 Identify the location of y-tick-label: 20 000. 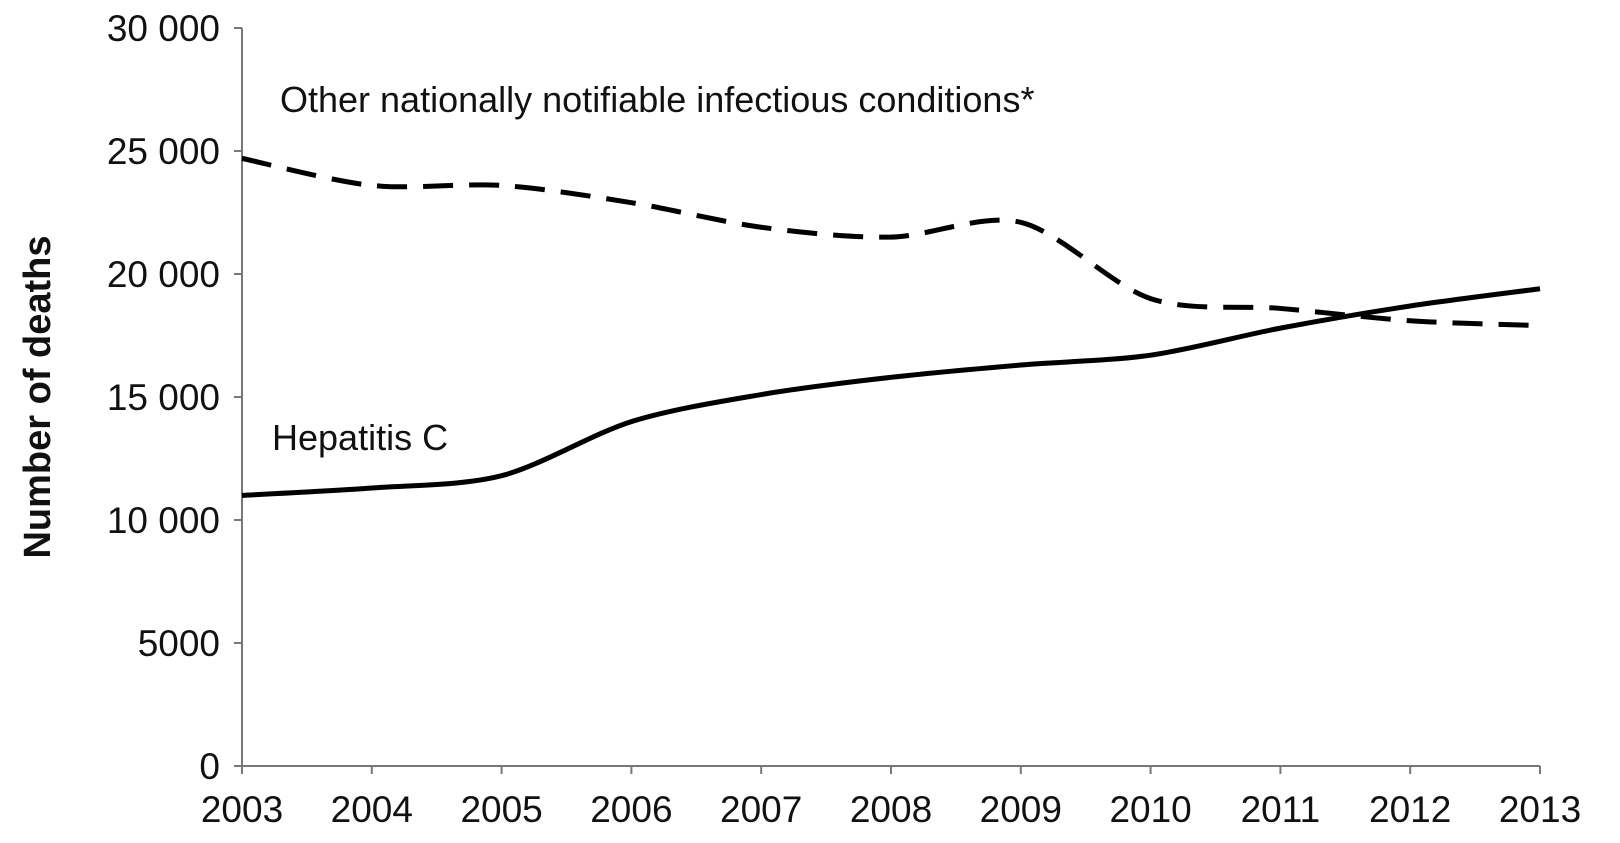
(163, 274).